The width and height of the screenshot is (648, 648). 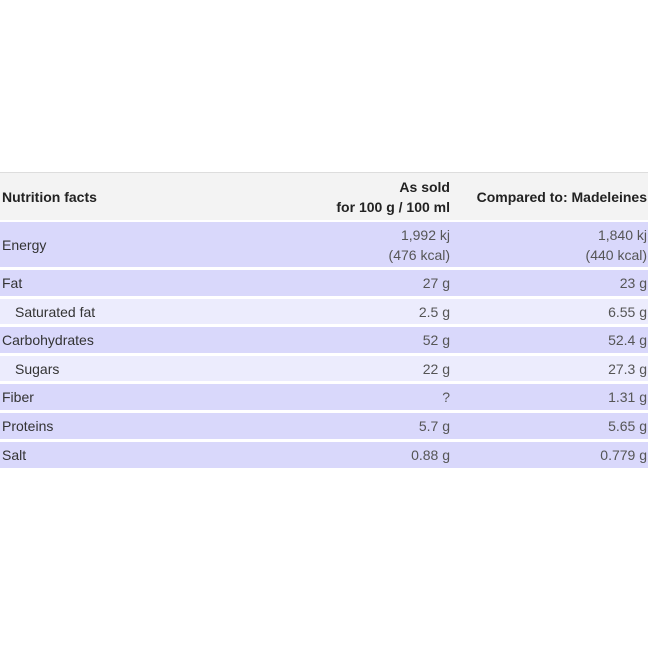 I want to click on row-label: Proteins, so click(x=28, y=426).